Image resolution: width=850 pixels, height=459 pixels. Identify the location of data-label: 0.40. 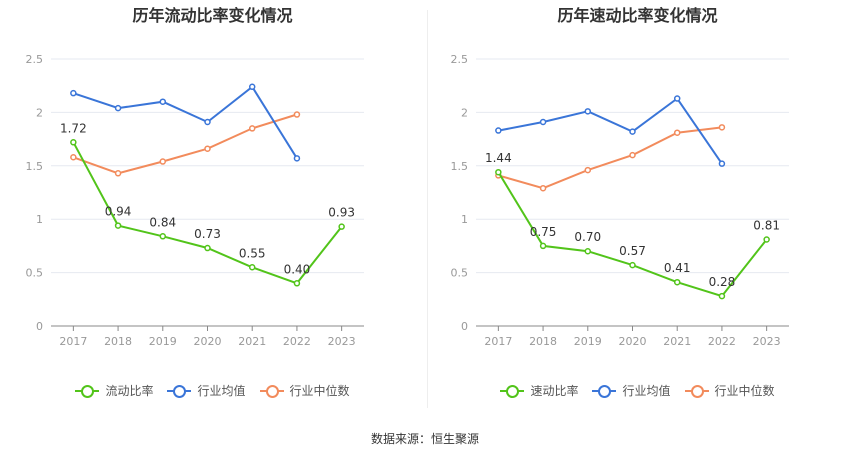
(297, 269).